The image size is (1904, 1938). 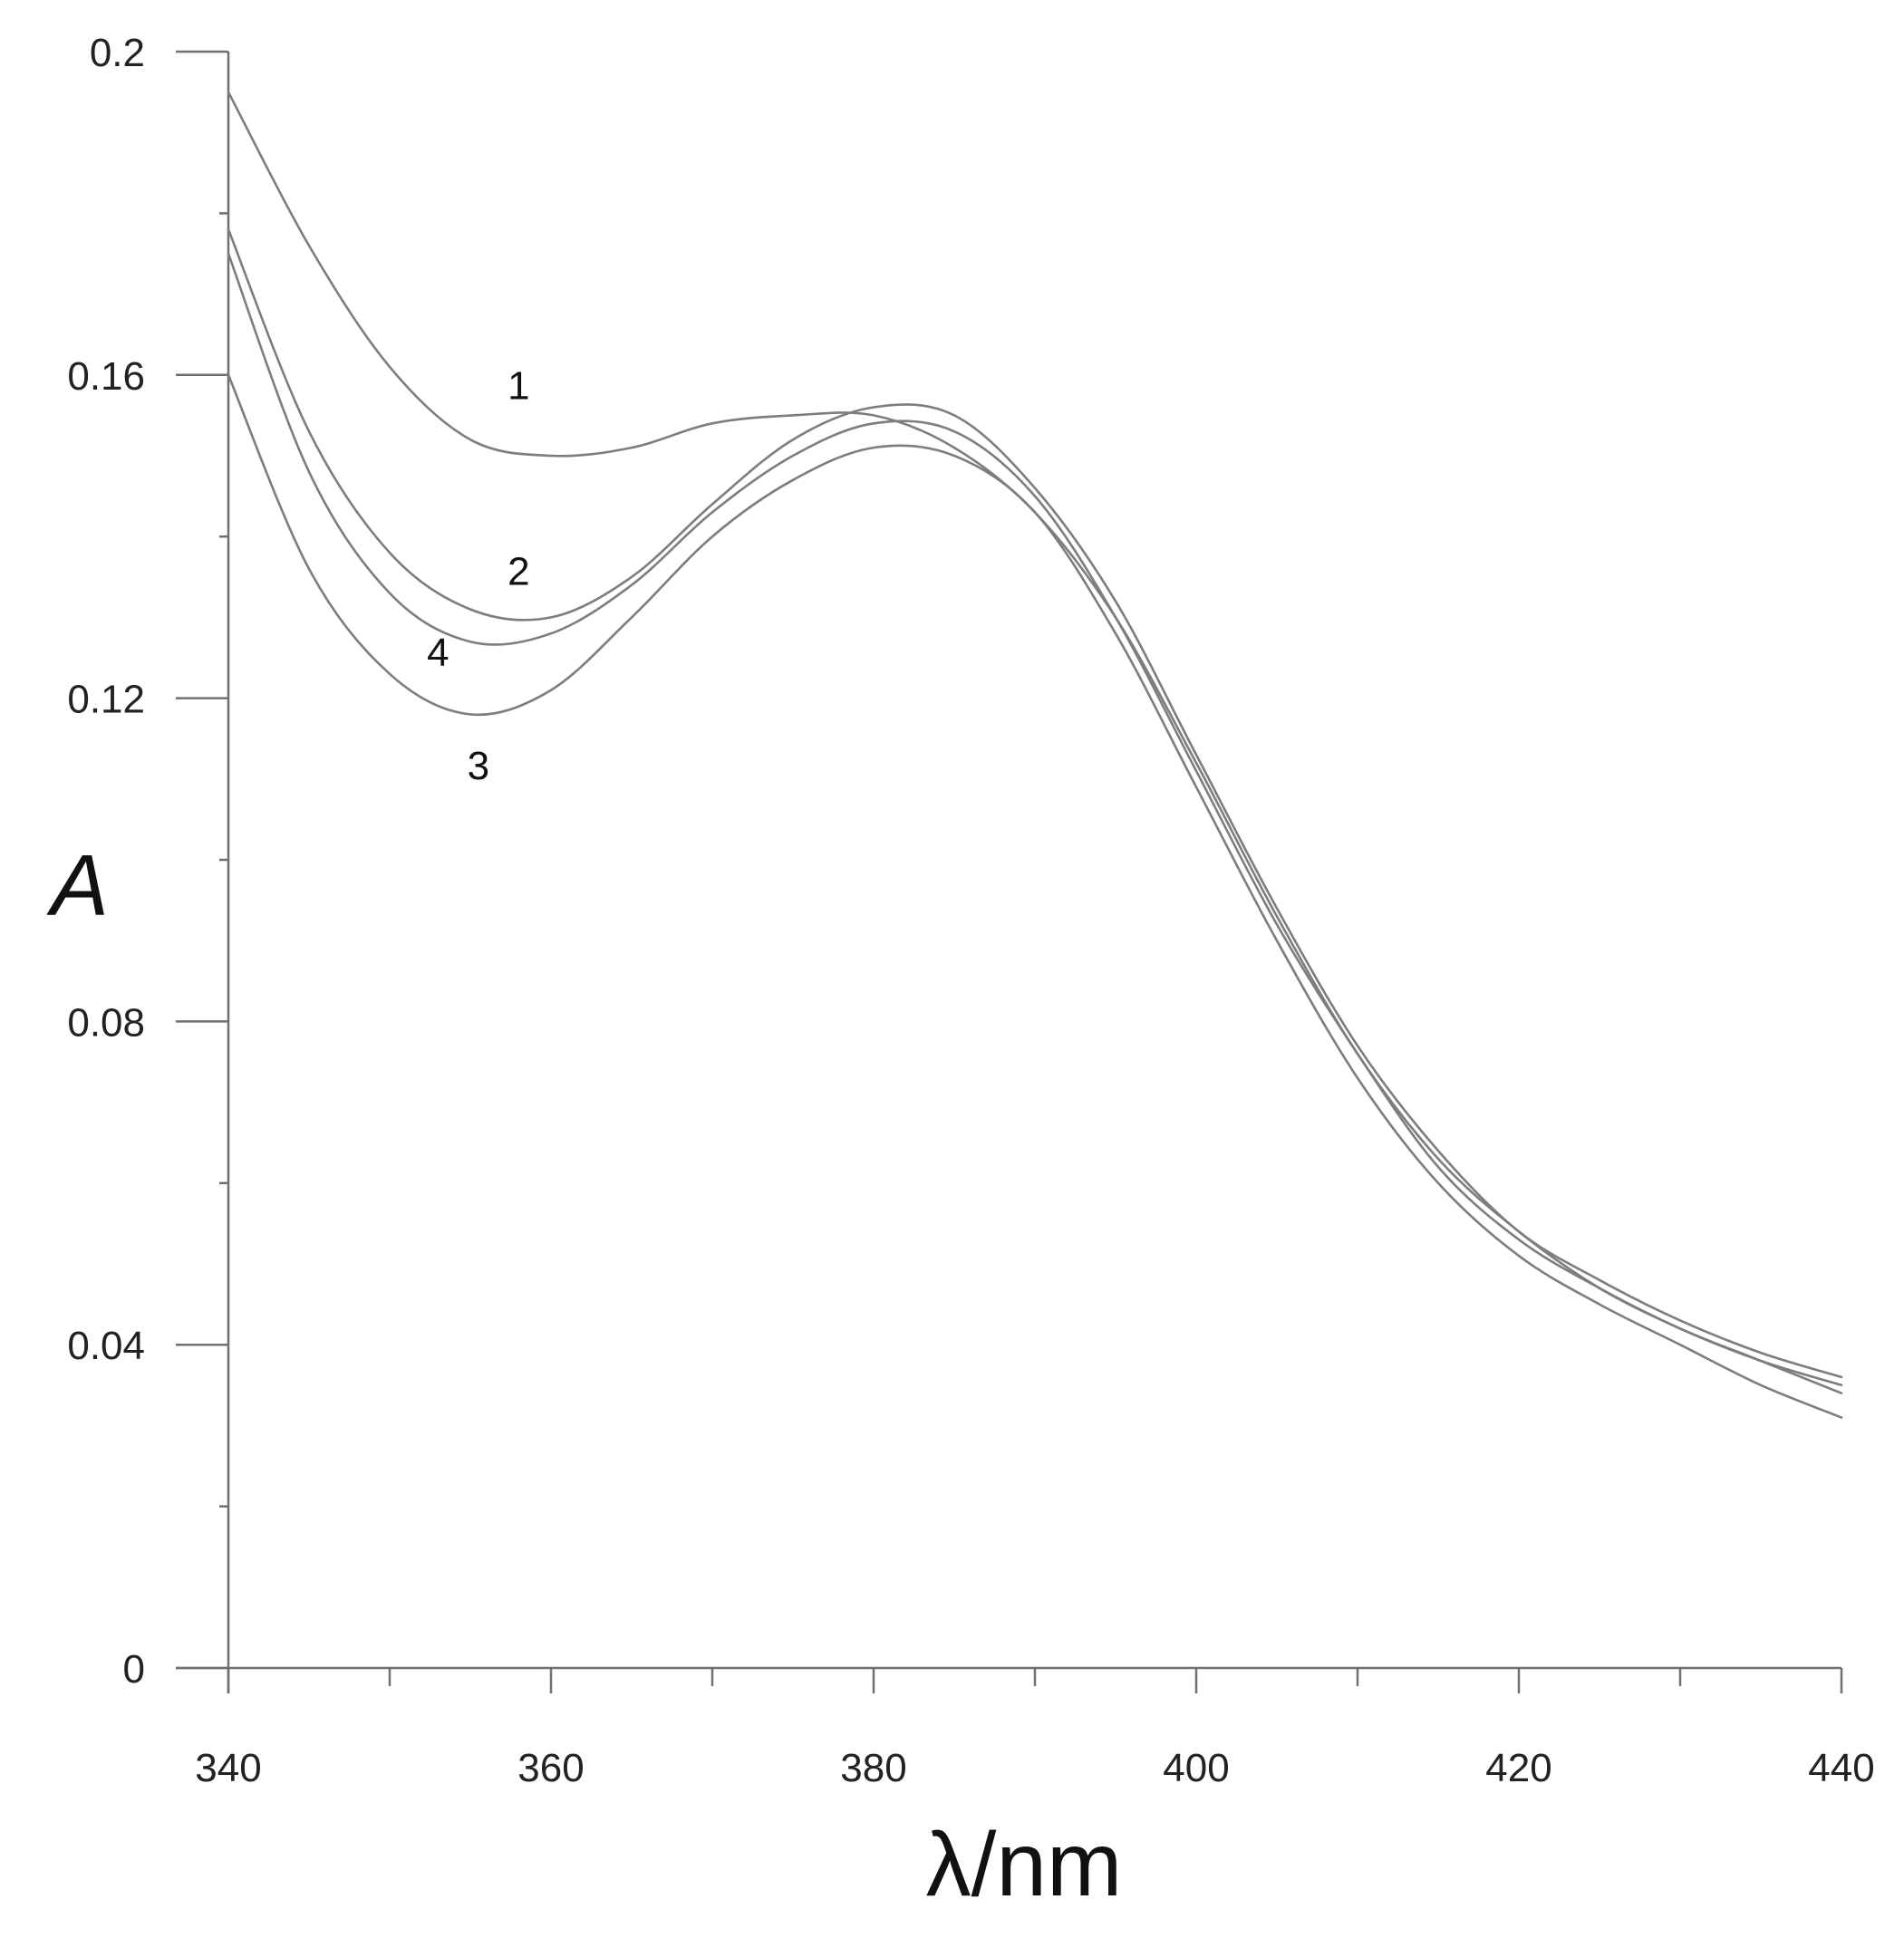 I want to click on x-axis-label: λ/nm, so click(x=1025, y=1864).